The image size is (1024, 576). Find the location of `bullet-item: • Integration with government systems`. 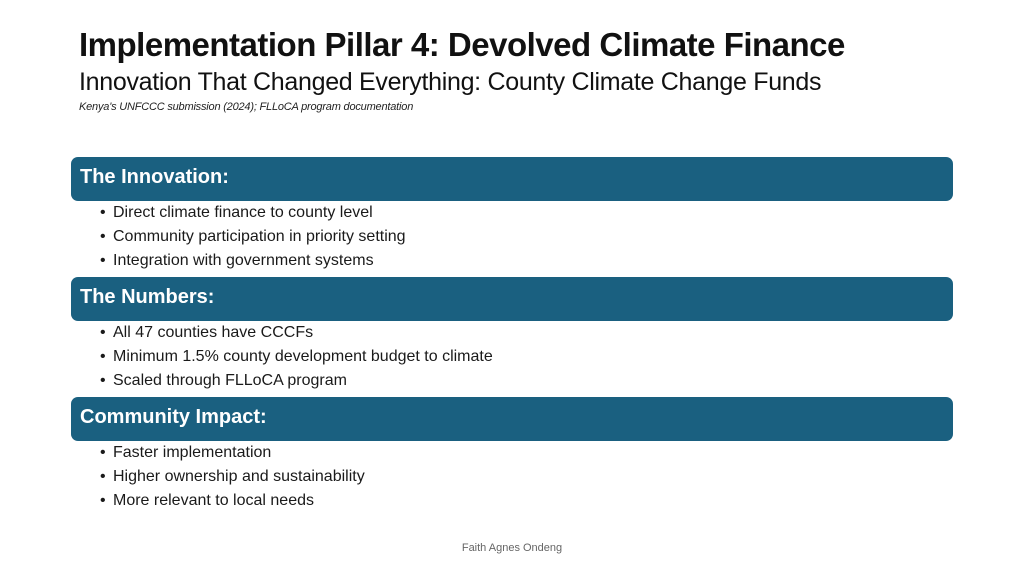

bullet-item: • Integration with government systems is located at coordinates (253, 261).